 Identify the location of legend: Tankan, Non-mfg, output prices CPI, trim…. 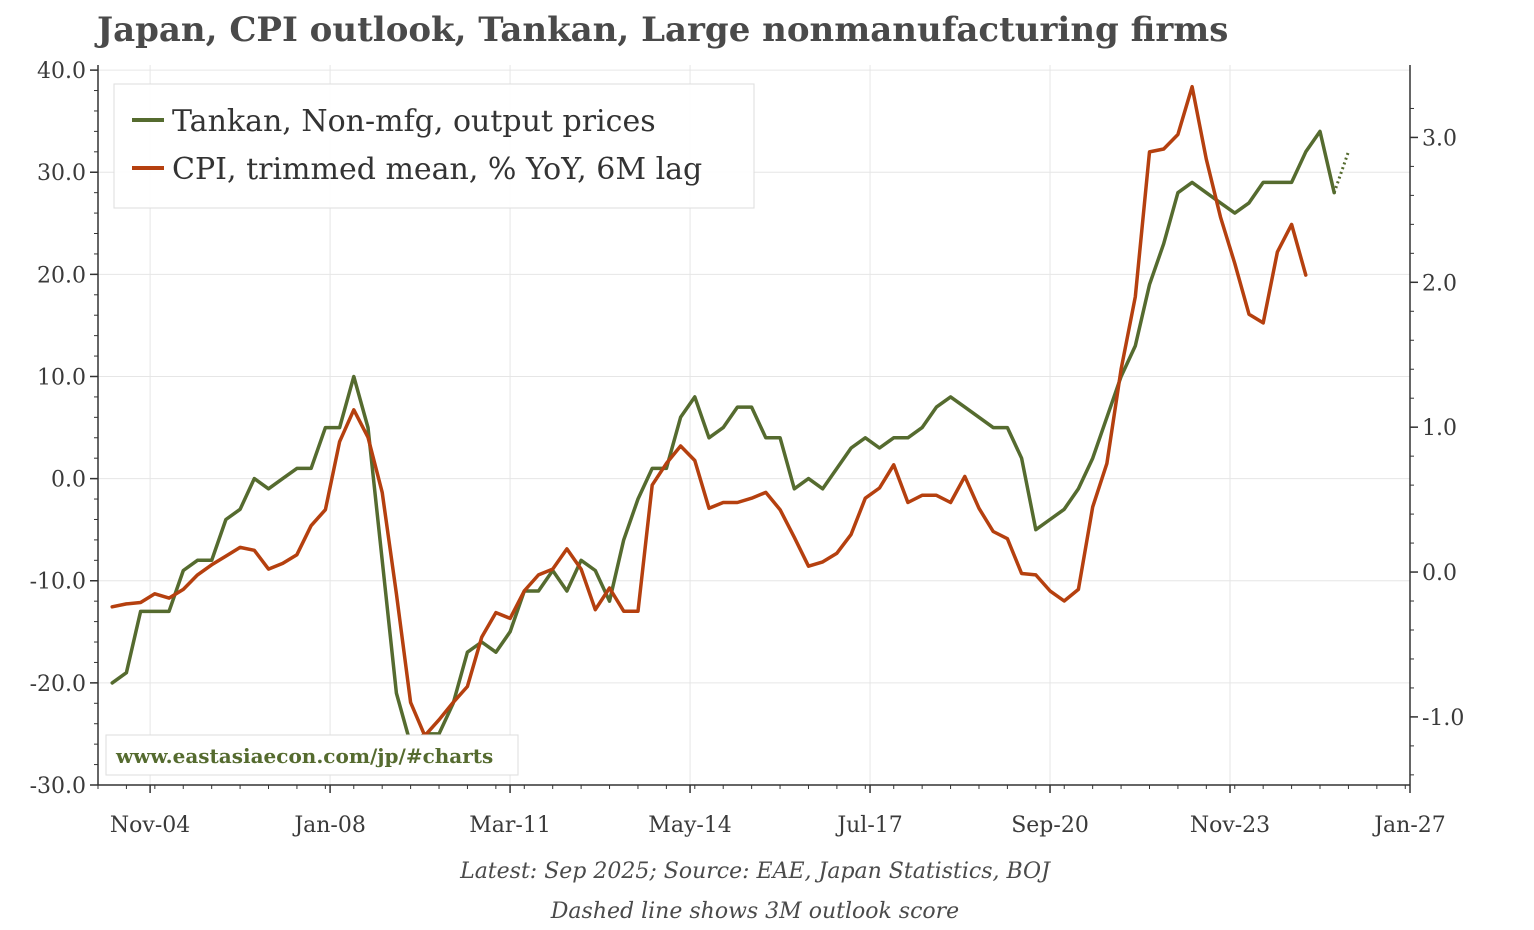
(434, 146).